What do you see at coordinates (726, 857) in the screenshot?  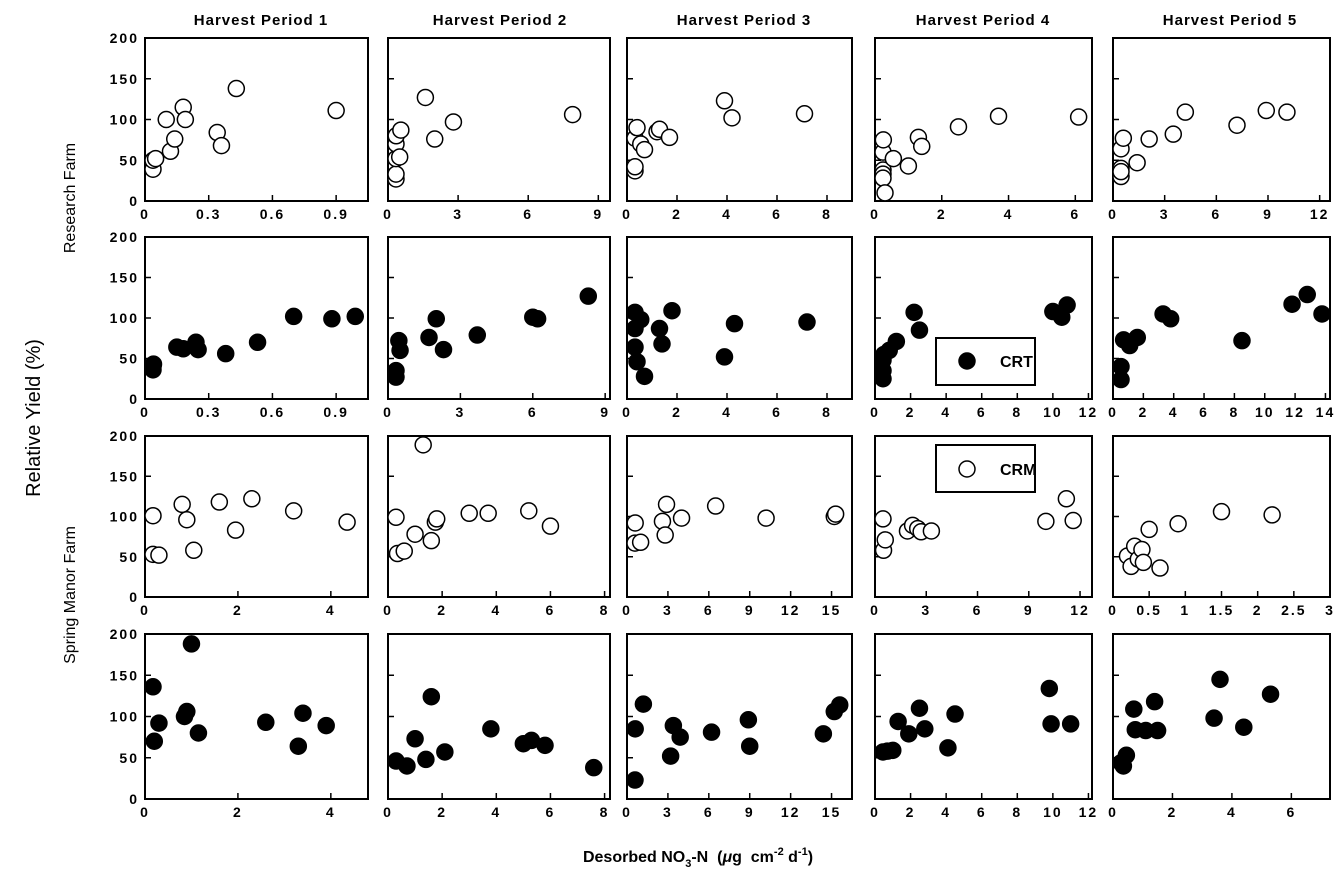 I see `x-axis-label-mu: μ` at bounding box center [726, 857].